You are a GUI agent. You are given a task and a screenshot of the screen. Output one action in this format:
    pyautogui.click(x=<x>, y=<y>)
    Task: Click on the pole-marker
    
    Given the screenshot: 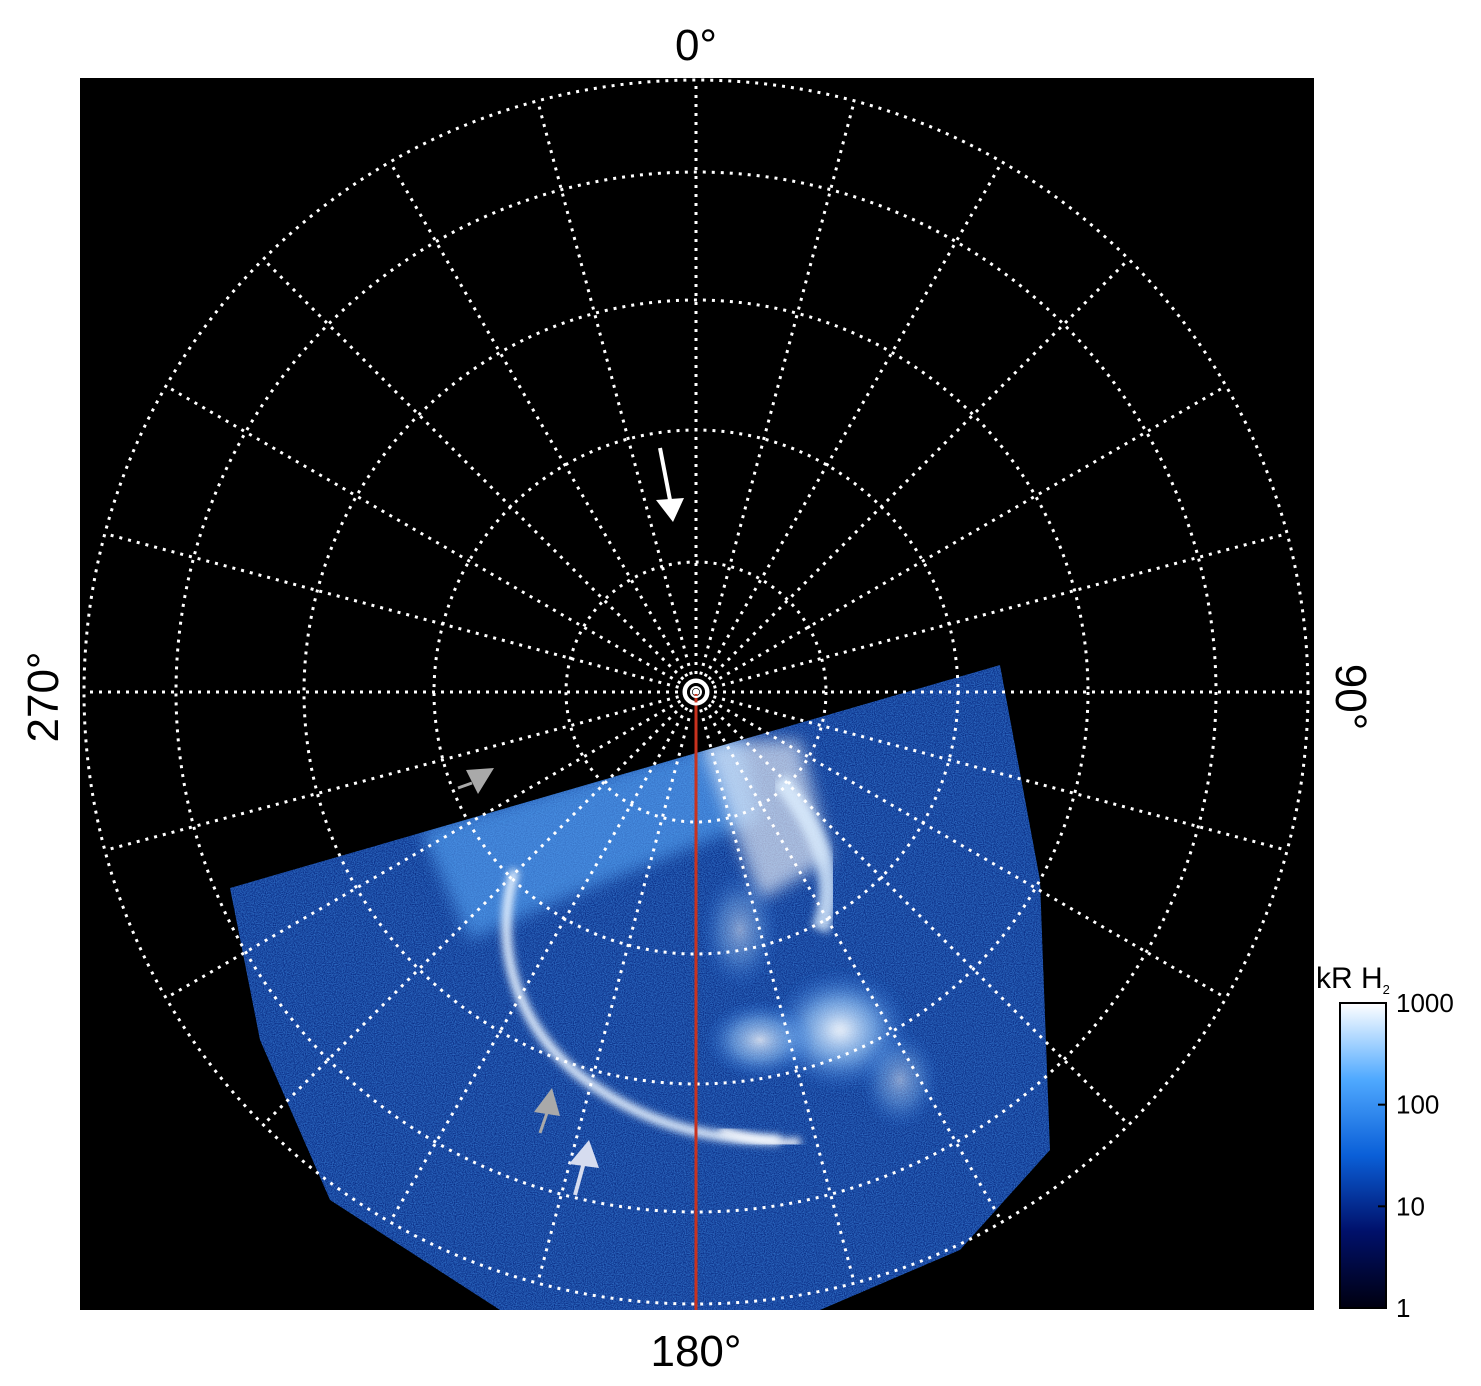 What is the action you would take?
    pyautogui.click(x=696, y=692)
    